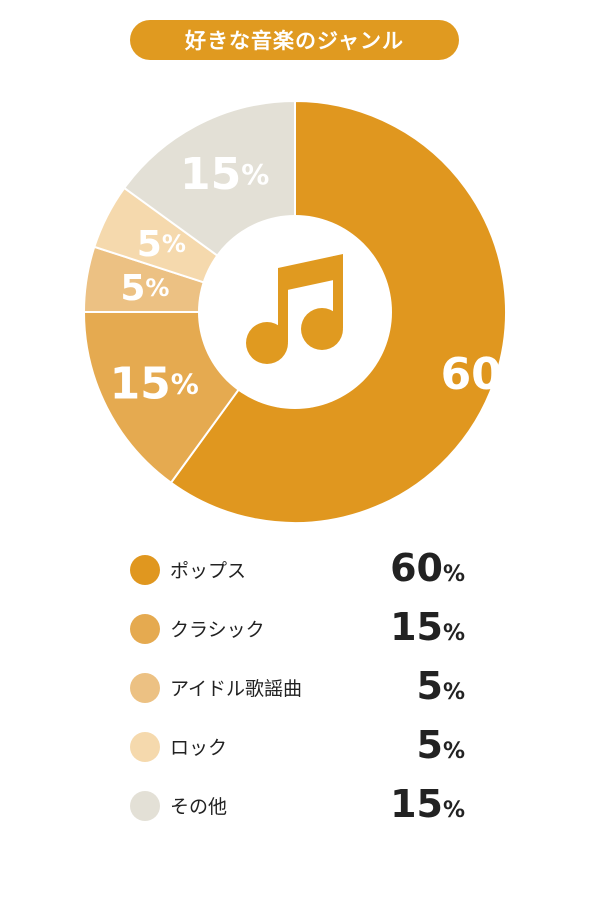  Describe the element at coordinates (297, 745) in the screenshot. I see `legend-item: ロック 5%` at that location.